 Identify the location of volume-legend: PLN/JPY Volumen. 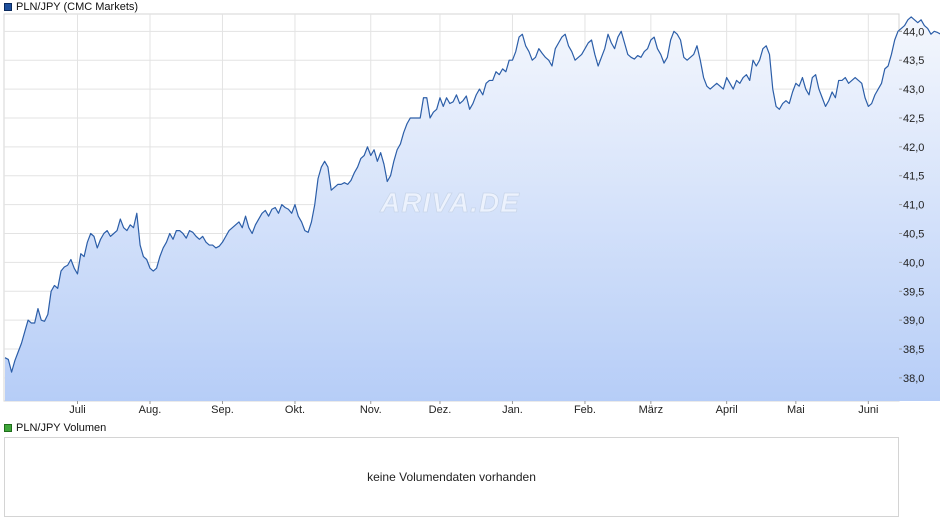
(55, 428).